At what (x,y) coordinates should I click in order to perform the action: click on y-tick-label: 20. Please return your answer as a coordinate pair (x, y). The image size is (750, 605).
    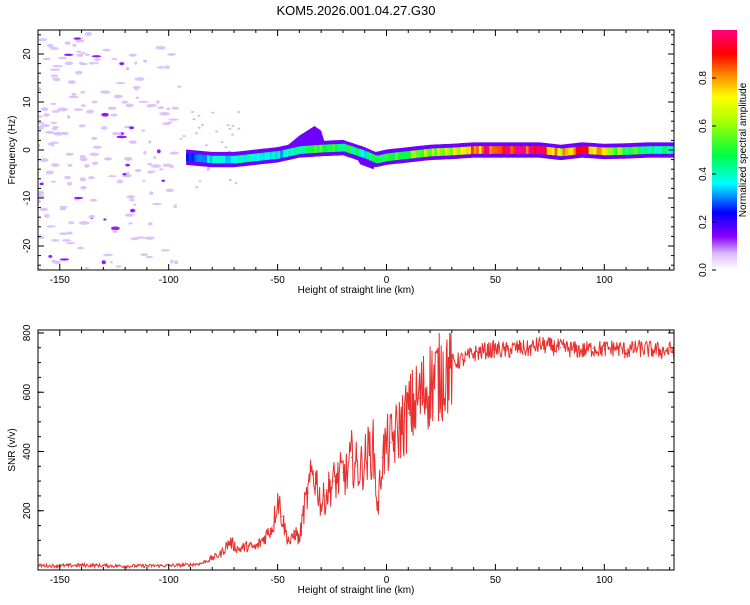
    Looking at the image, I should click on (27, 54).